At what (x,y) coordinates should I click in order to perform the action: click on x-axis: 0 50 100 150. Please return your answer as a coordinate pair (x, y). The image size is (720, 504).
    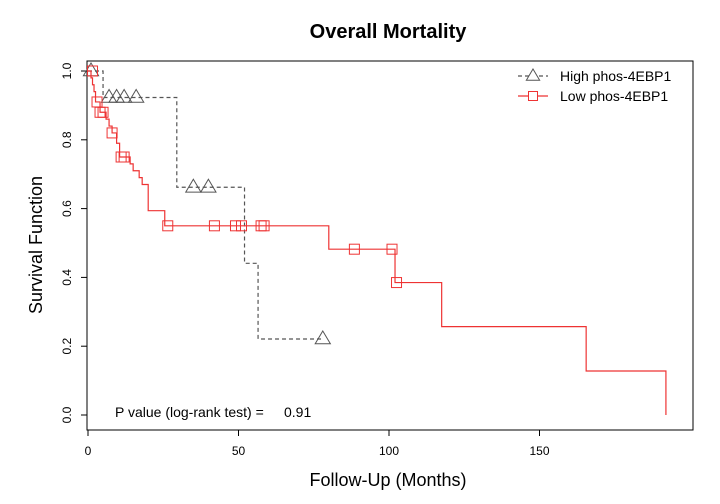
    Looking at the image, I should click on (317, 444).